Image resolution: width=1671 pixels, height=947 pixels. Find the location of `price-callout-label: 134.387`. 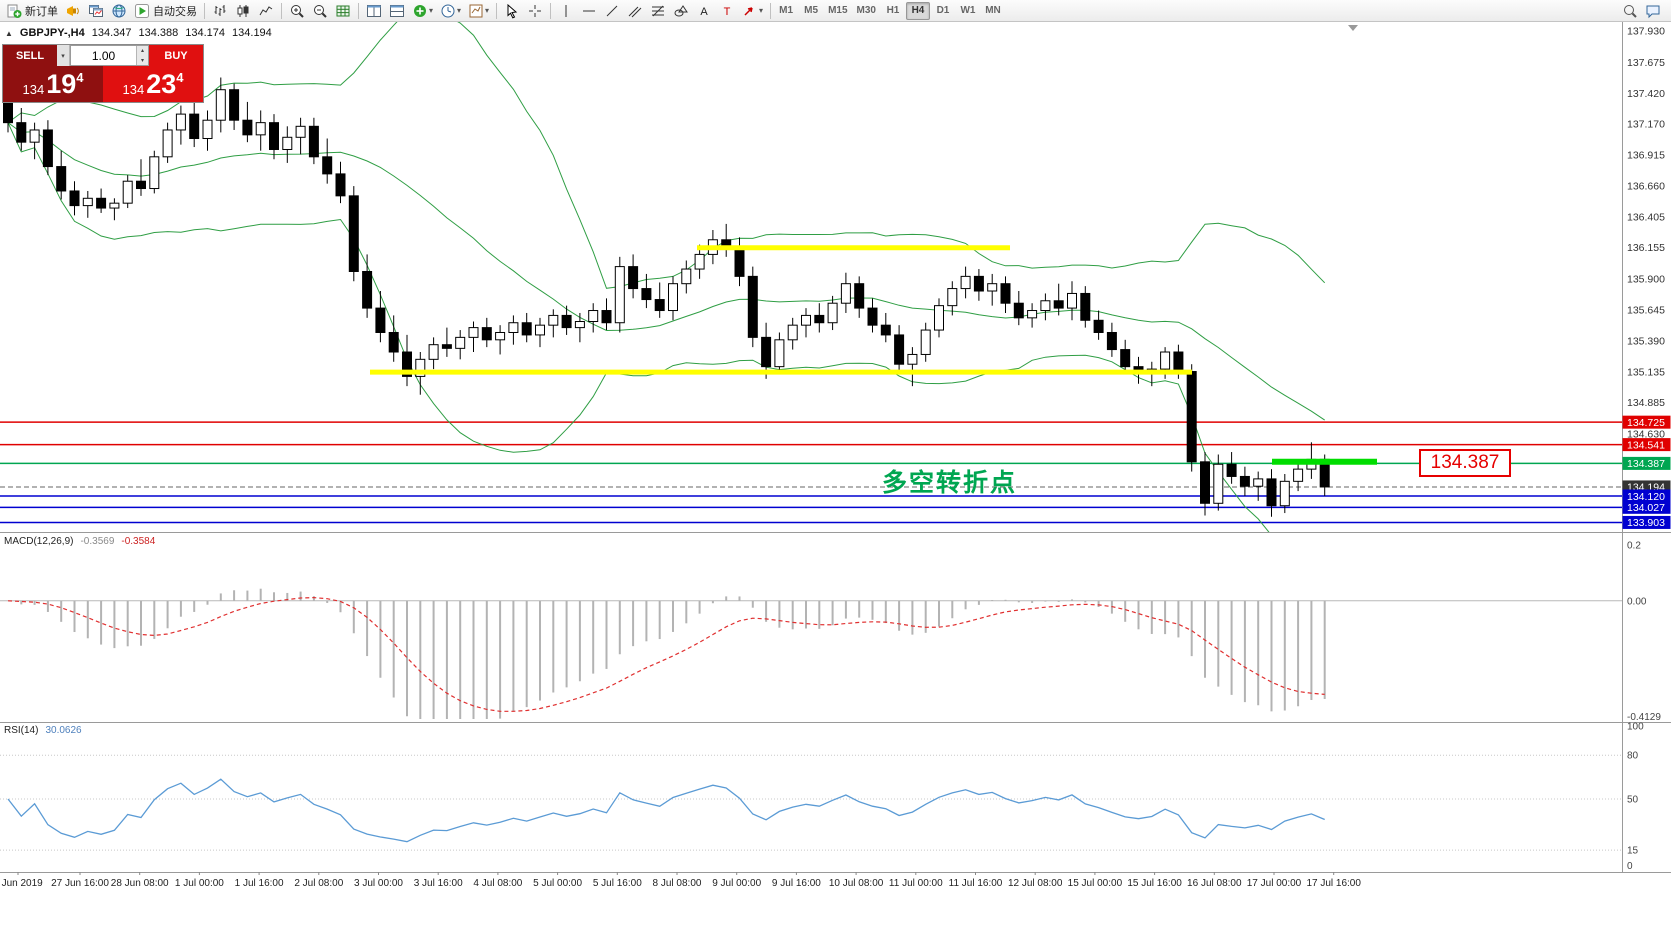

price-callout-label: 134.387 is located at coordinates (1465, 463).